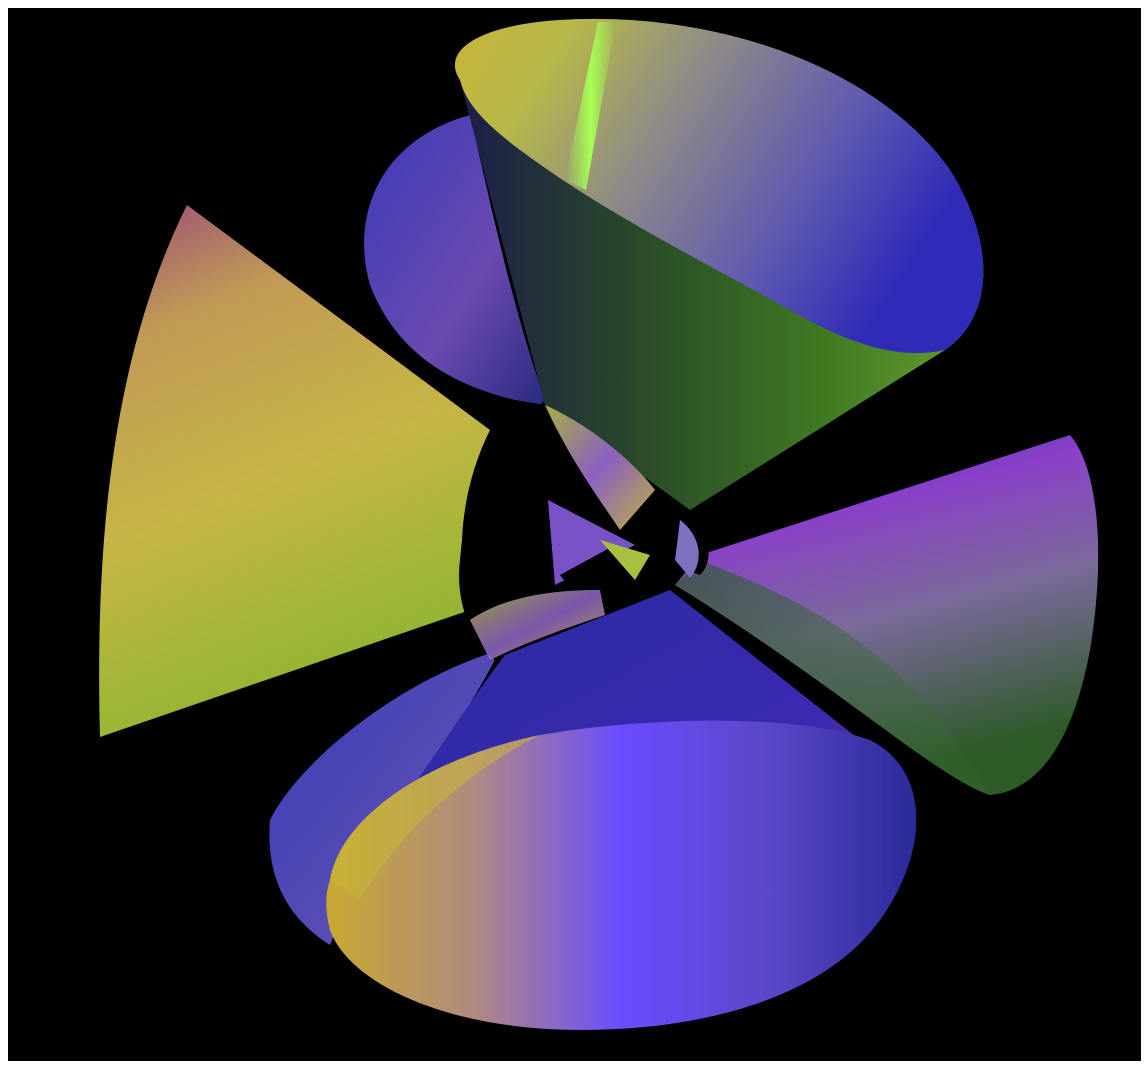 The width and height of the screenshot is (1148, 1070). I want to click on back-lower-sheet, so click(384, 797).